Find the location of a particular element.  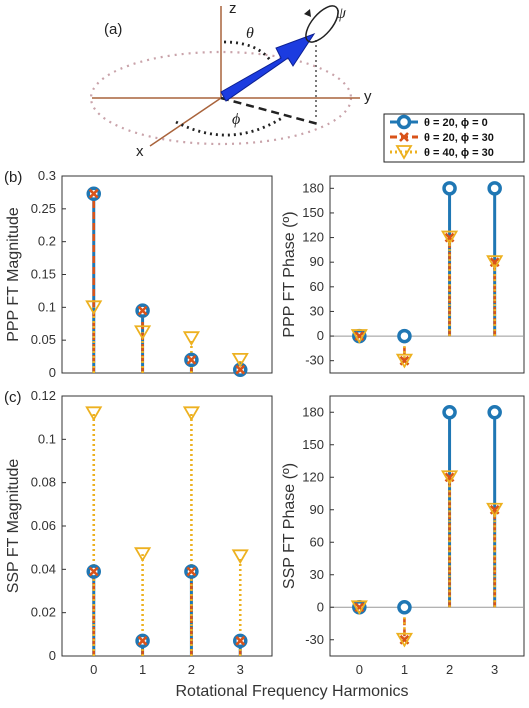

axis-z-label: z is located at coordinates (233, 8).